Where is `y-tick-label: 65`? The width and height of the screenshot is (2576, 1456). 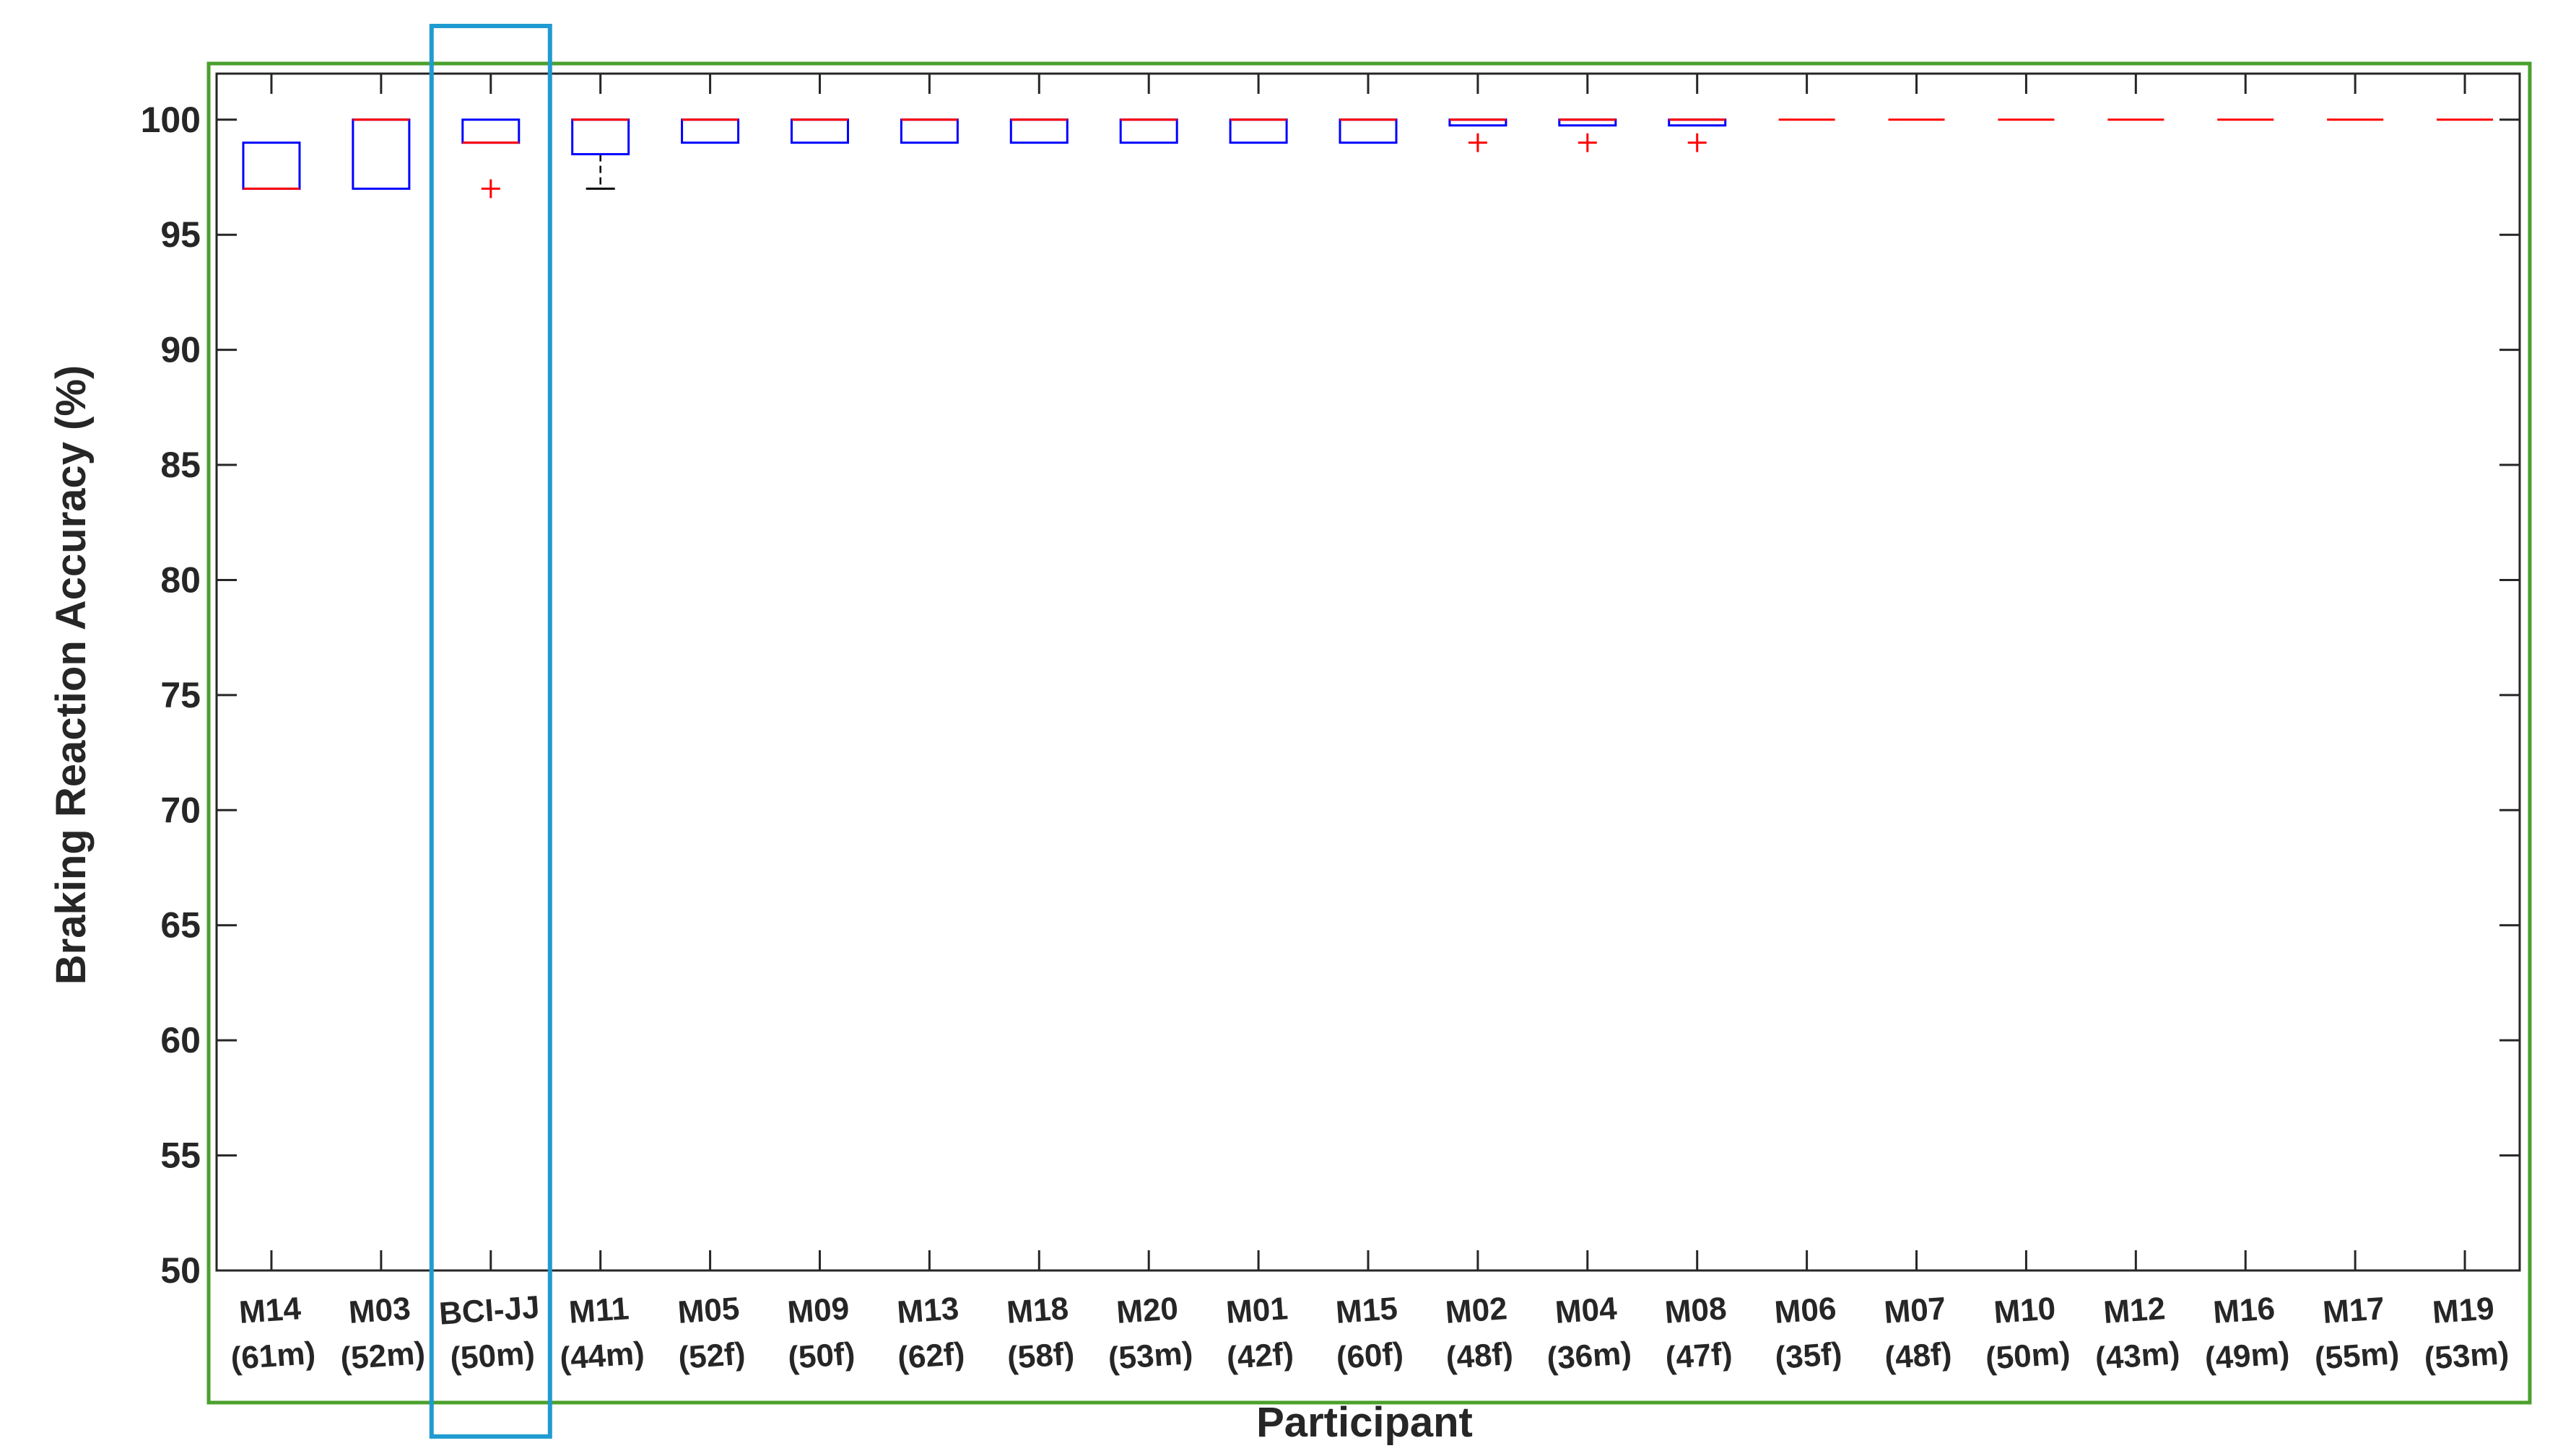
y-tick-label: 65 is located at coordinates (180, 925).